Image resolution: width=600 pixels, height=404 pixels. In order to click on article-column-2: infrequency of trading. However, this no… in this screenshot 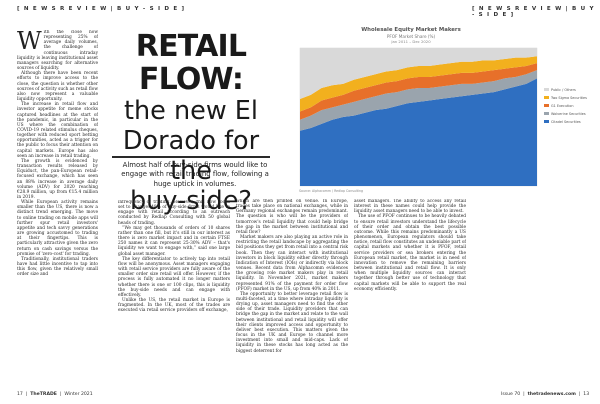, I will do `click(174, 292)`.